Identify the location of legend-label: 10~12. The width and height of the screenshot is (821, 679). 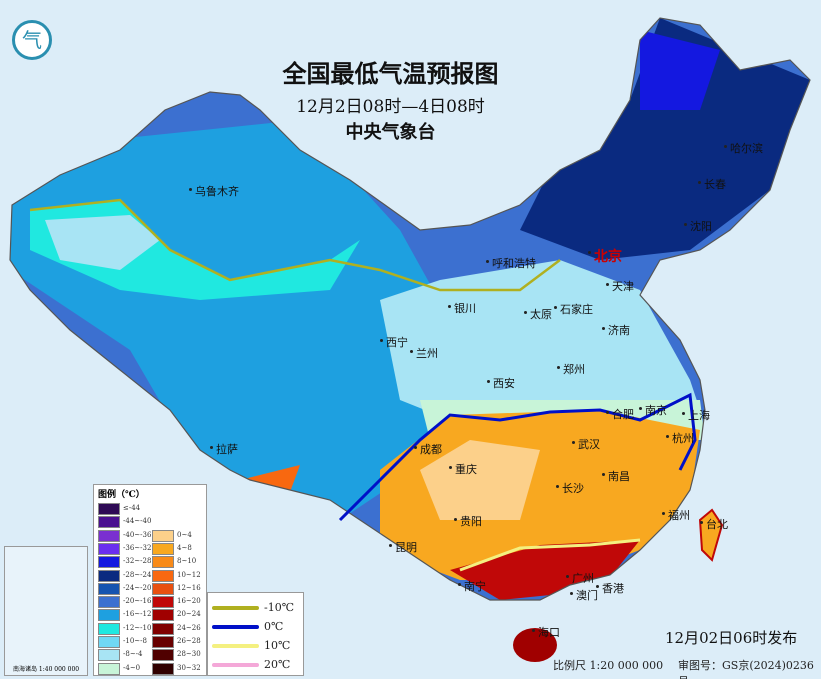
(189, 574).